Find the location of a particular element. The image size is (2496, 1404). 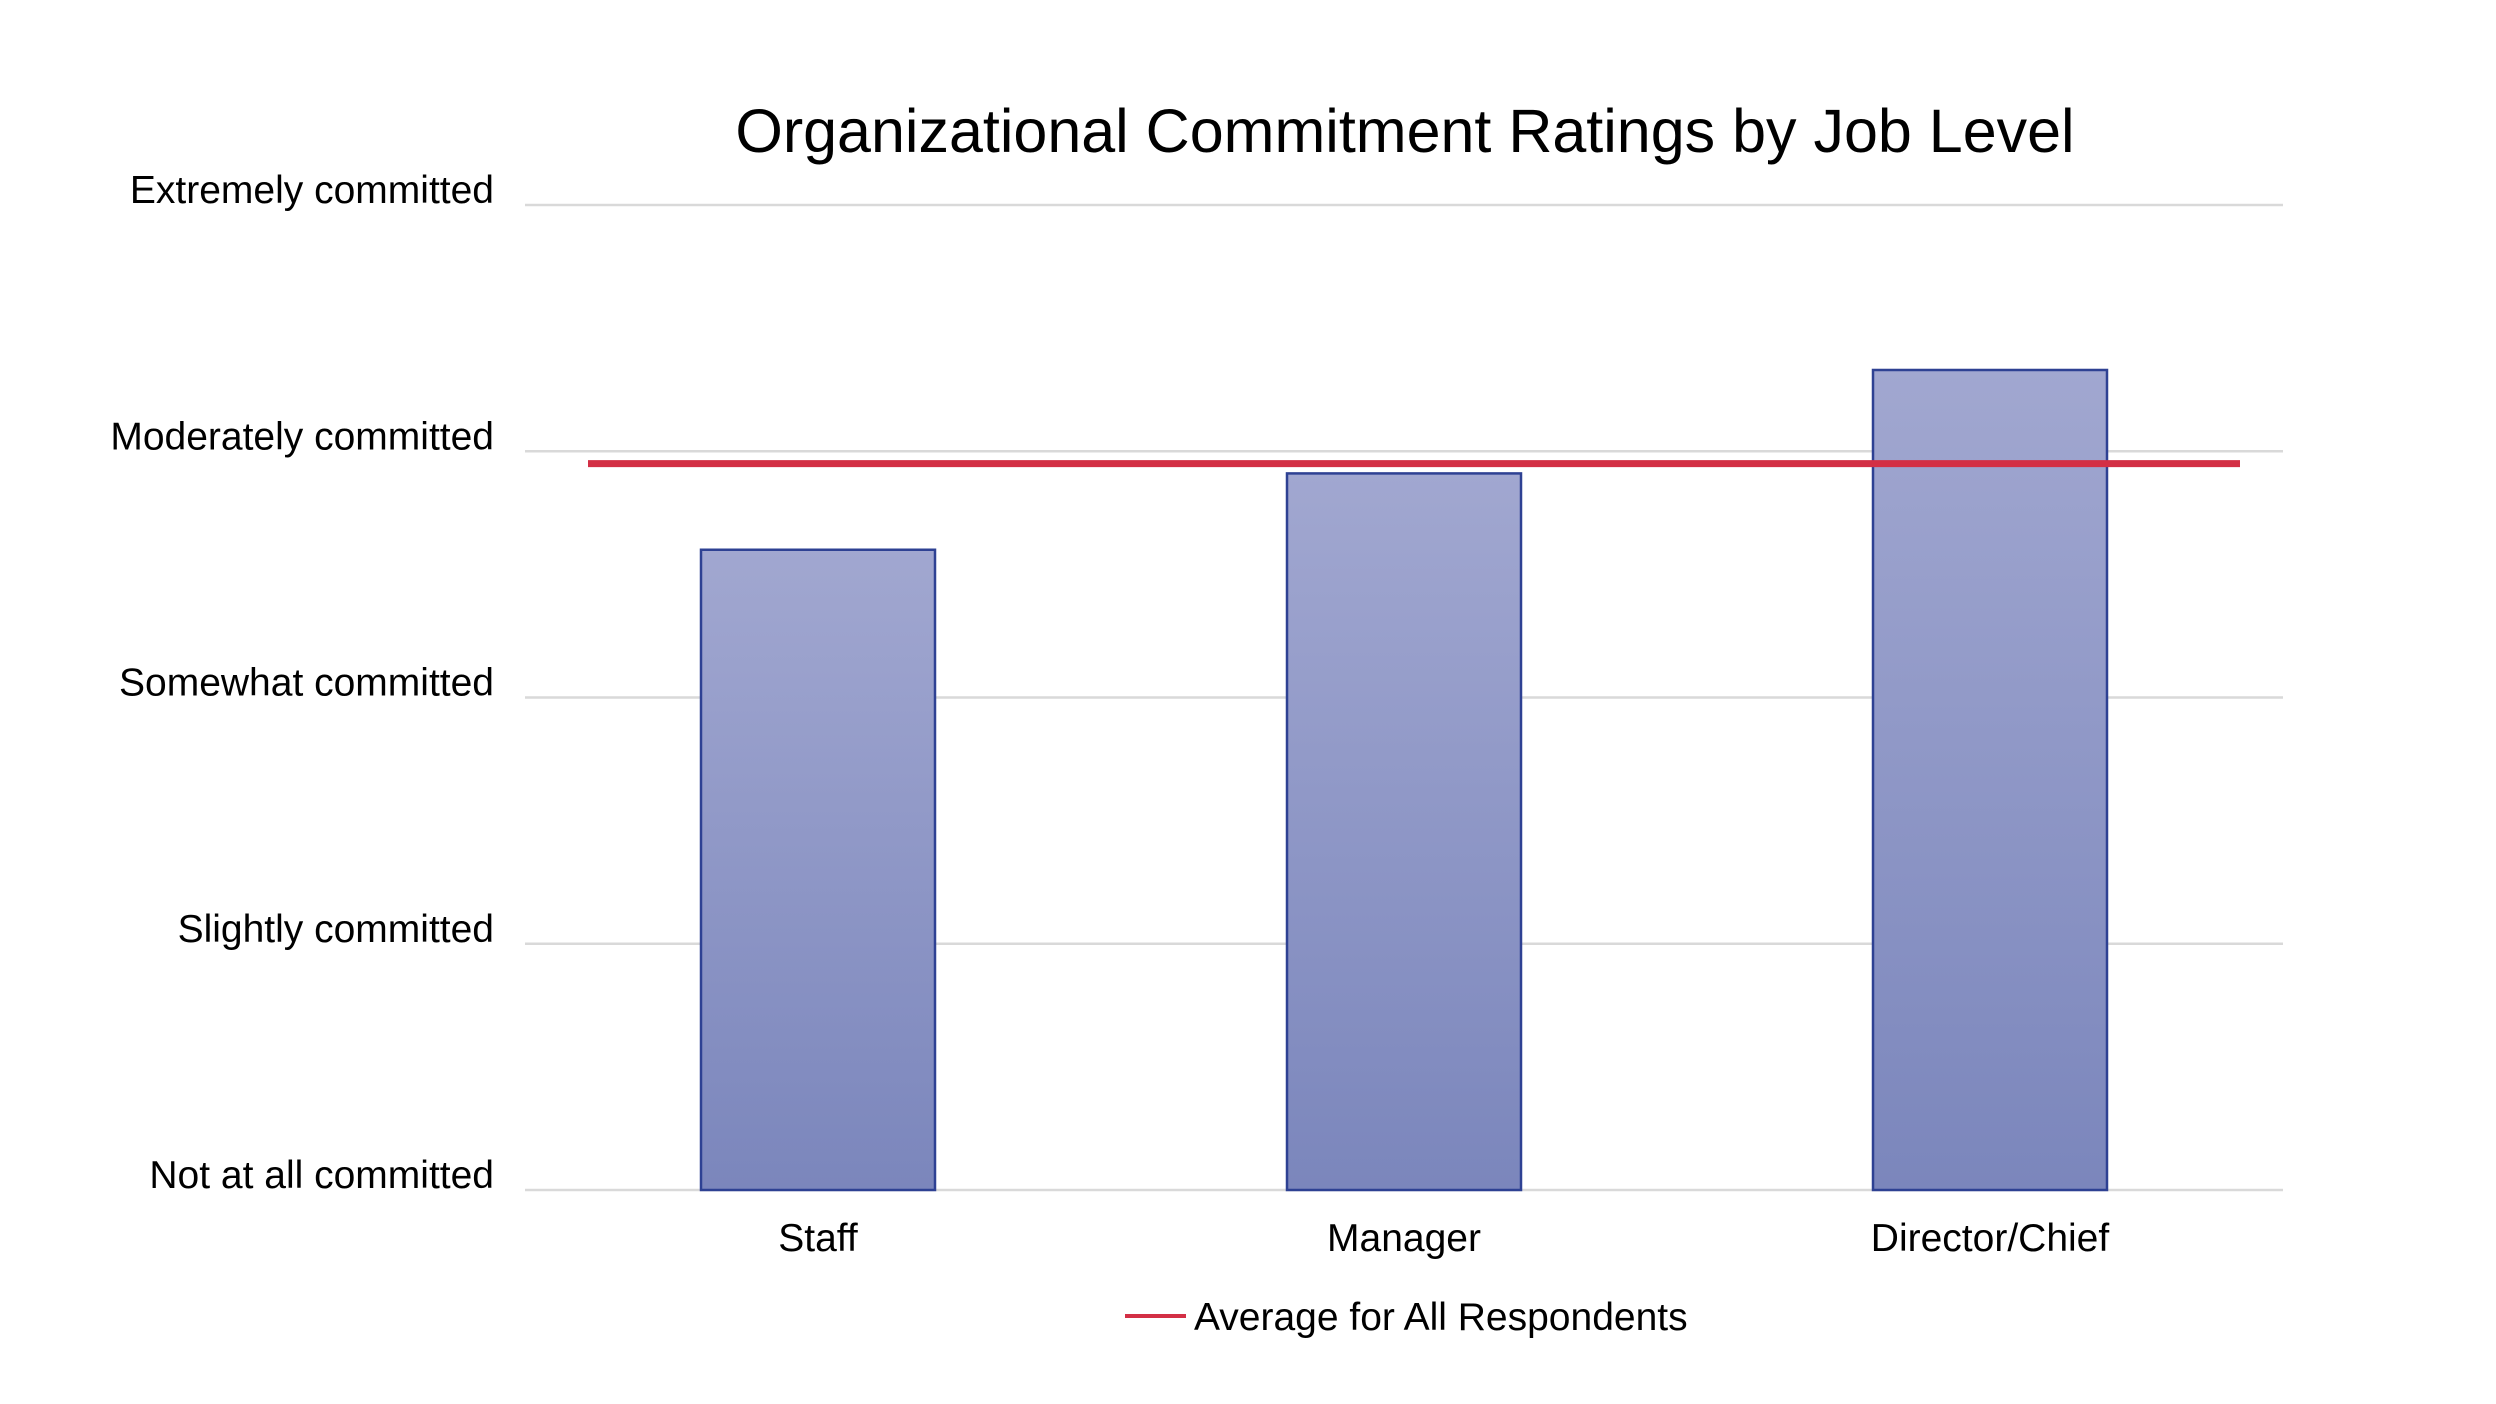

bar-manager is located at coordinates (1404, 832).